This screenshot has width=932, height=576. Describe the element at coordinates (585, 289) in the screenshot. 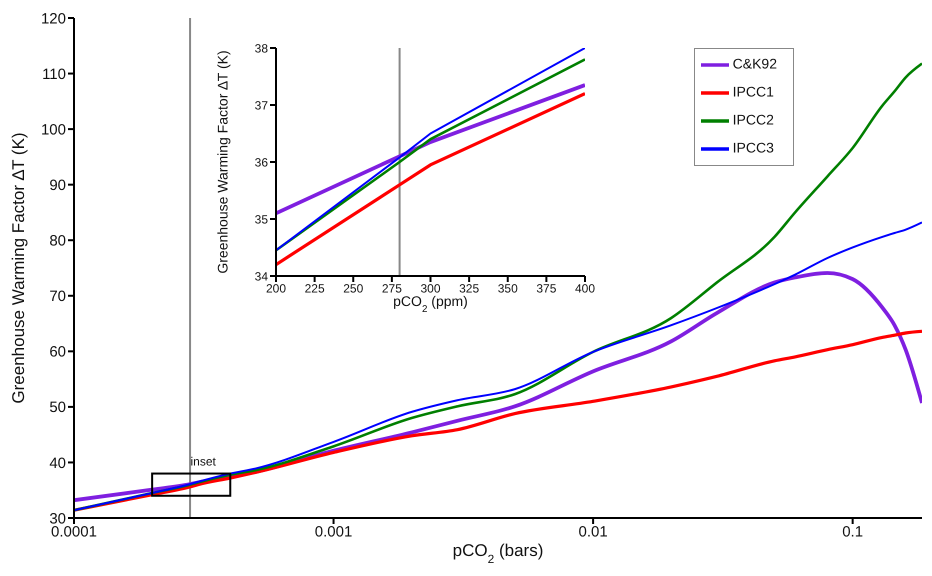

I see `x-tick-label: 400` at that location.